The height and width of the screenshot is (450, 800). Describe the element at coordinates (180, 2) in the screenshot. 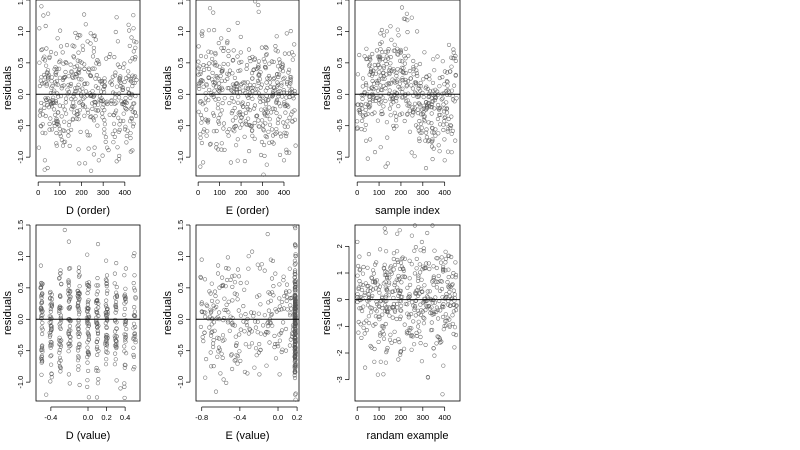

I see `y-tick-label: 1.5` at that location.